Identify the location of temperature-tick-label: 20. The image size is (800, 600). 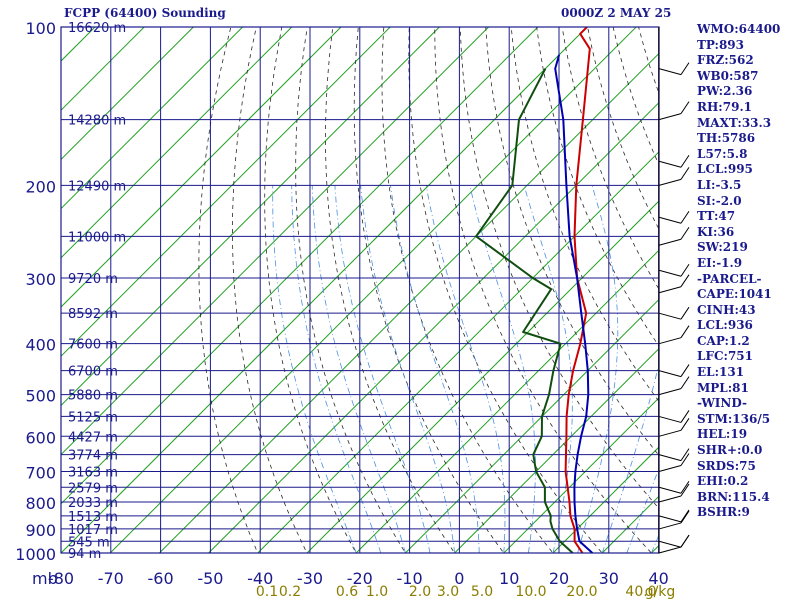
(559, 578).